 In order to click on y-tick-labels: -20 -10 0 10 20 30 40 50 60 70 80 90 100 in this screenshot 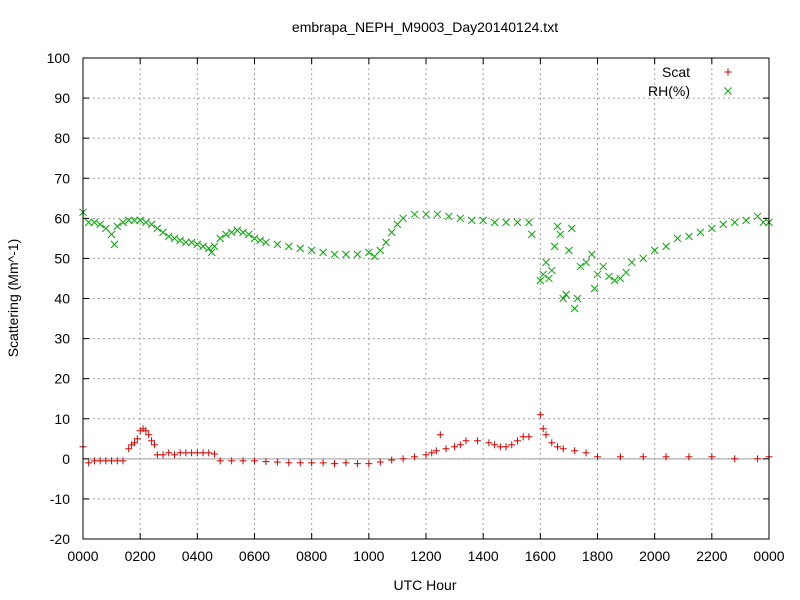, I will do `click(59, 298)`.